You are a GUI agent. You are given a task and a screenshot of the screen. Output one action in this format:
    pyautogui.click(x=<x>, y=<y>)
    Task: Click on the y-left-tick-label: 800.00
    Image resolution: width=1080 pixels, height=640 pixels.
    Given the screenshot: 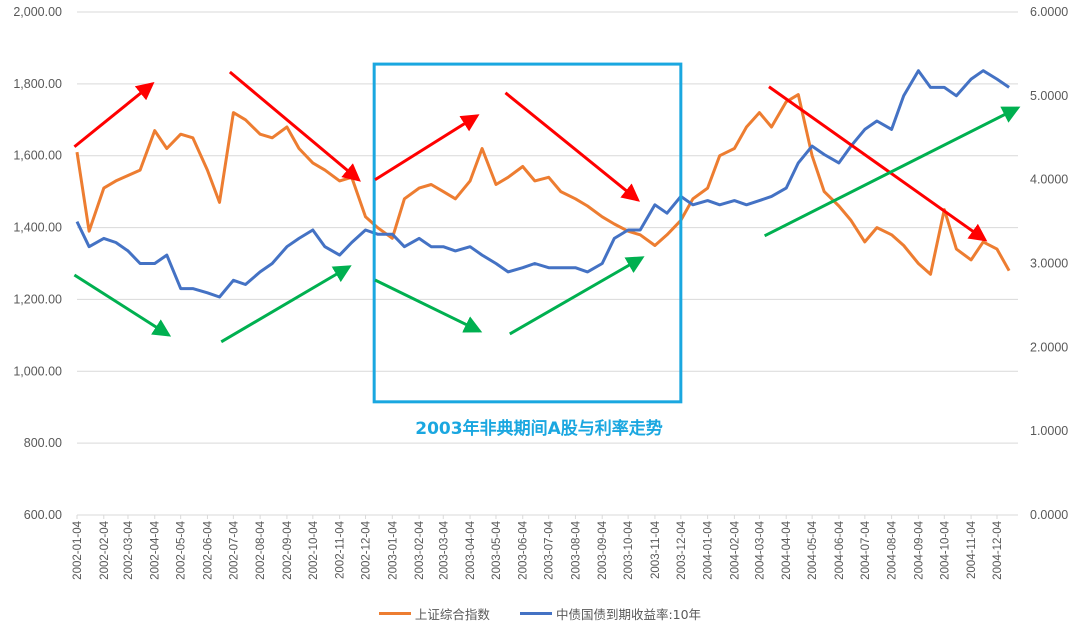 What is the action you would take?
    pyautogui.click(x=43, y=443)
    